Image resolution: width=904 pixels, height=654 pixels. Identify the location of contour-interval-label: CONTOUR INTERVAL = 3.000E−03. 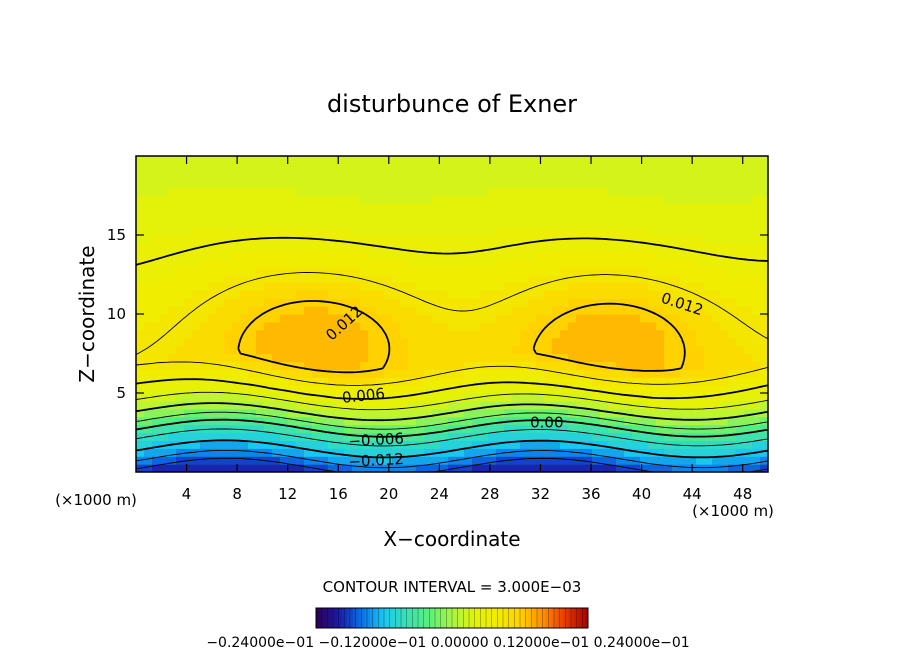
(452, 587).